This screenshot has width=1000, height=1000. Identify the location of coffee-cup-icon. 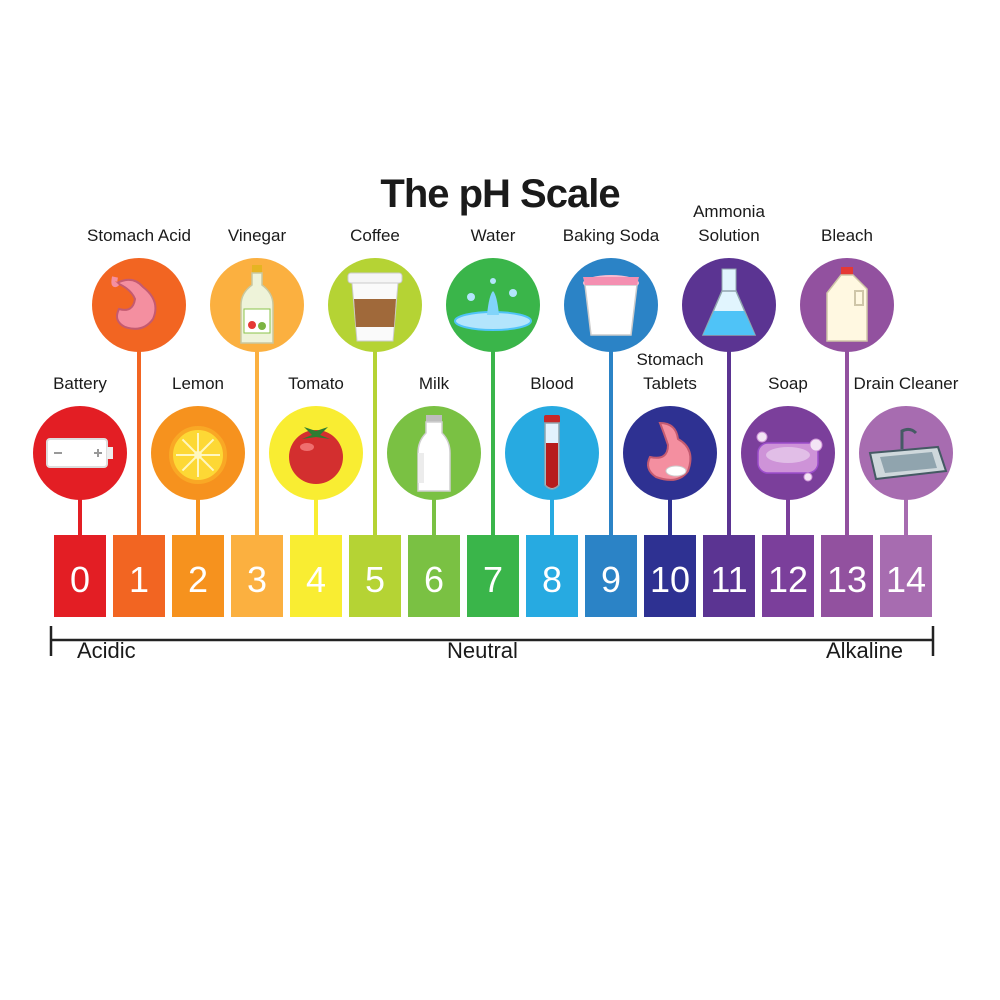
(375, 307).